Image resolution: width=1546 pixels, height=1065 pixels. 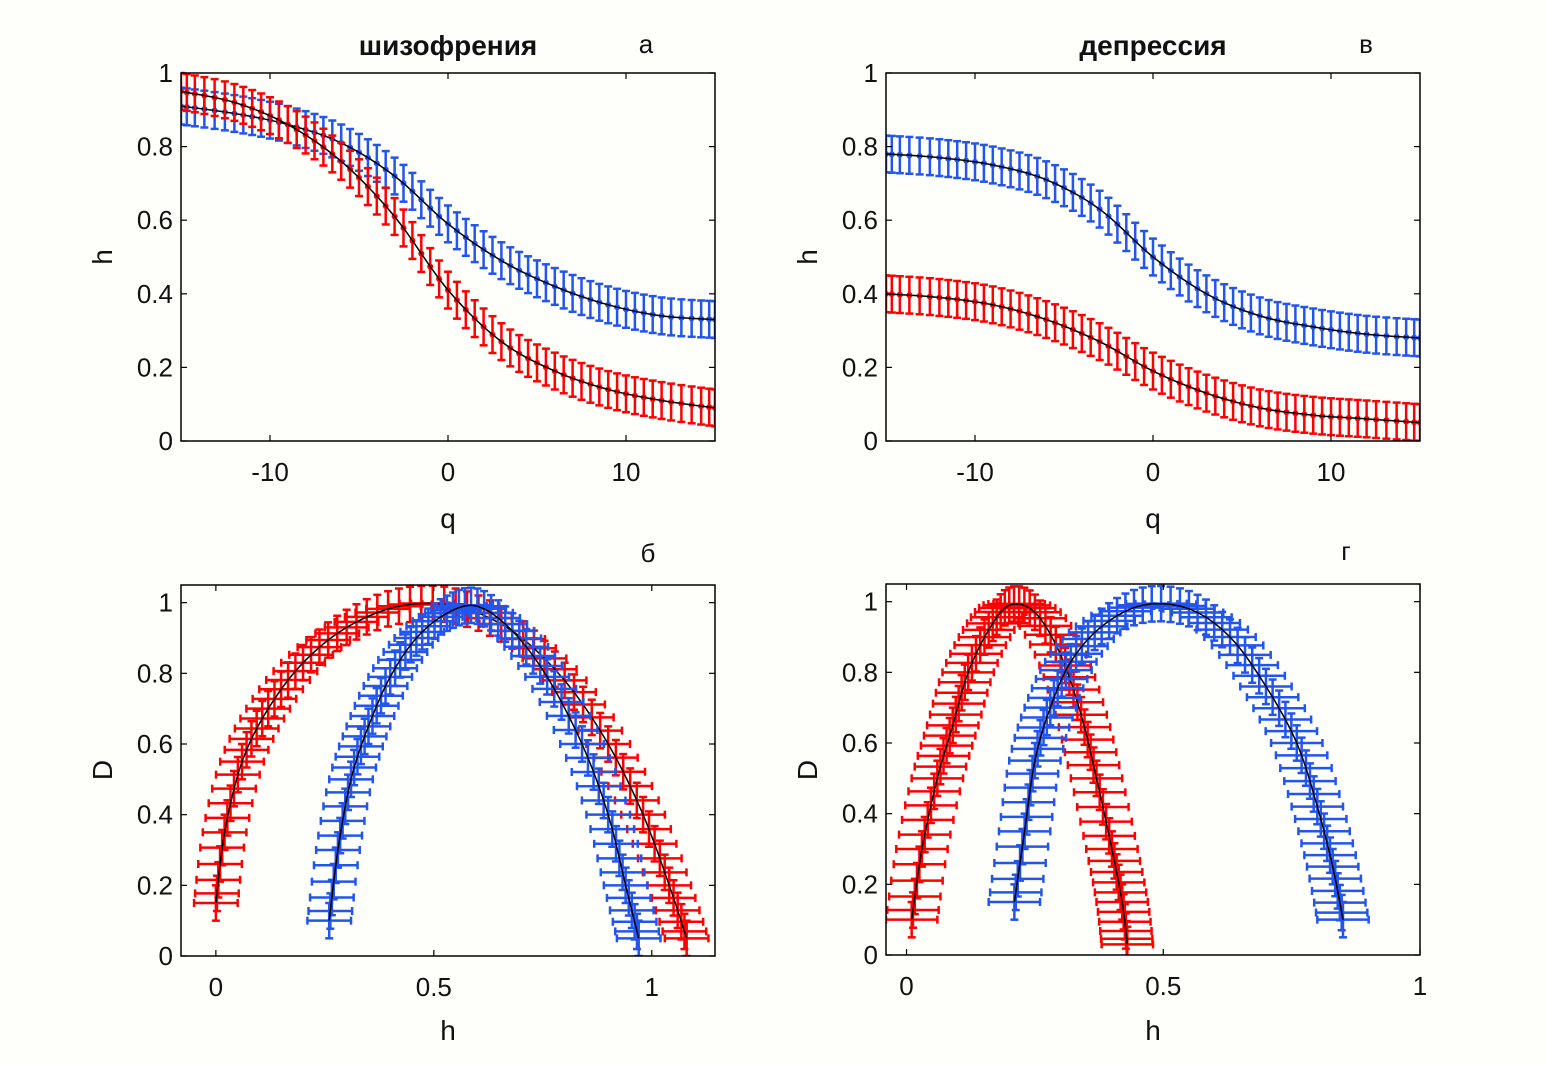 I want to click on panel-letter: а, so click(x=646, y=44).